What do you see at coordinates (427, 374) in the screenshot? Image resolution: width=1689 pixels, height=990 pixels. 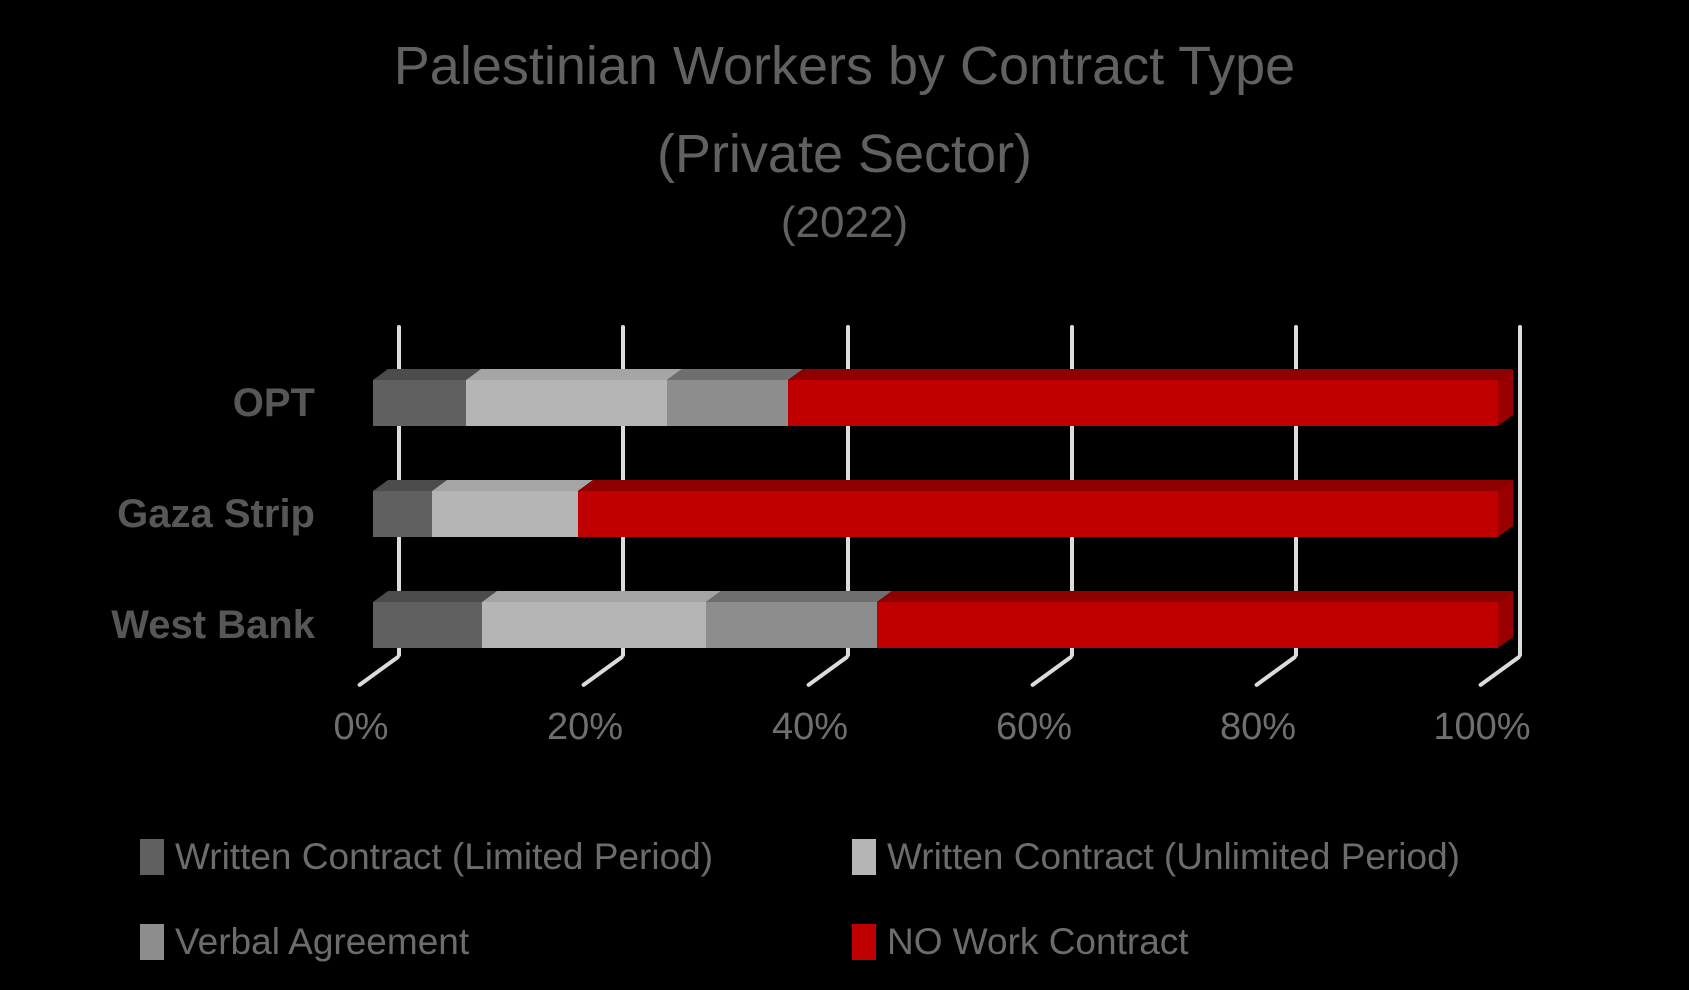 I see `segment-top-opt-written-contract-limited-period` at bounding box center [427, 374].